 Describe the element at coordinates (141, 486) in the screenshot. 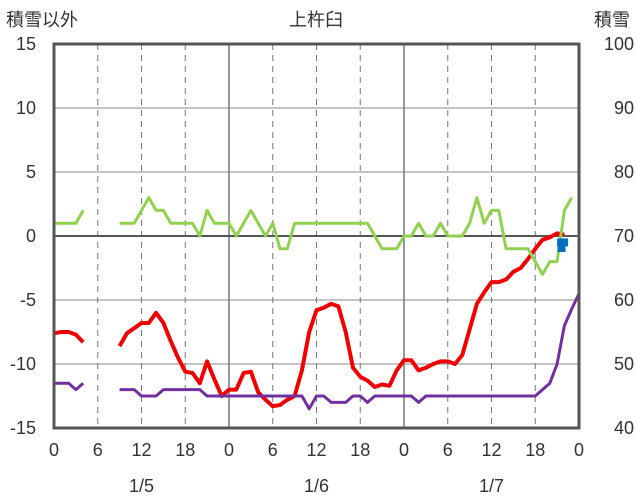

I see `date-label: 1/5` at that location.